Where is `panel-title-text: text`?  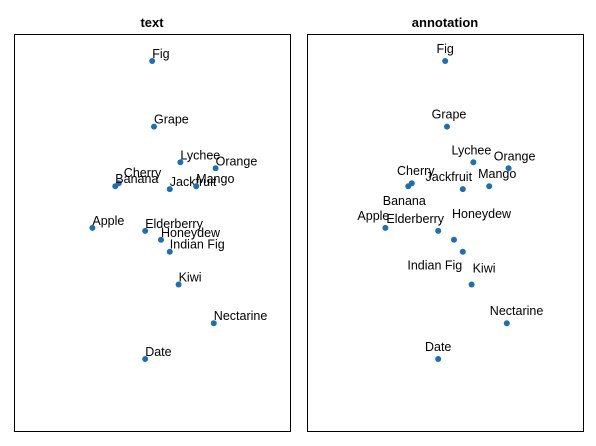 panel-title-text: text is located at coordinates (152, 22).